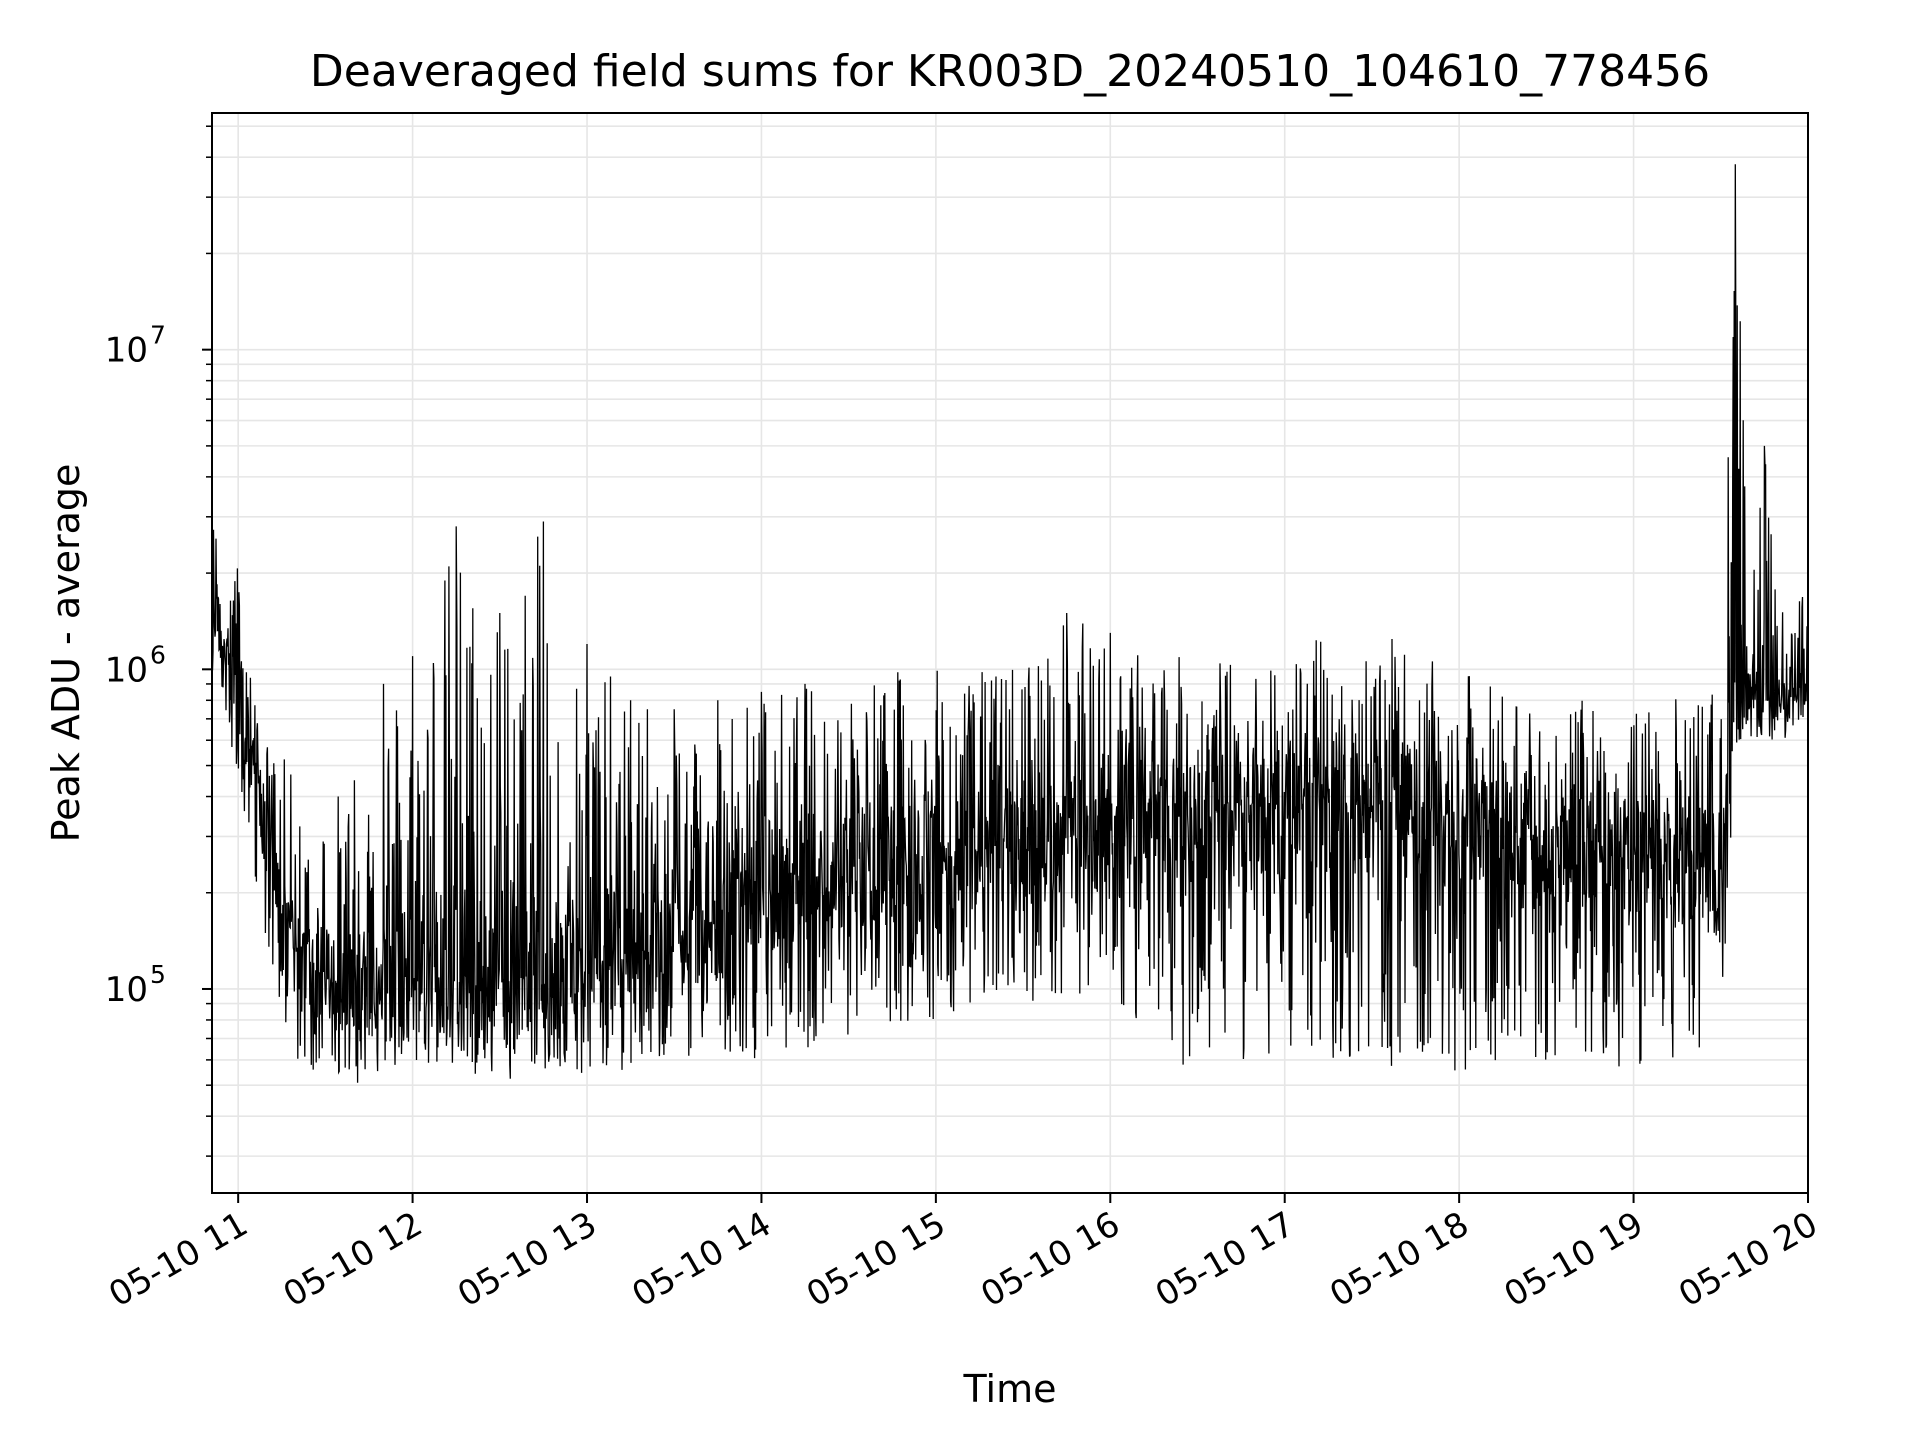 Image resolution: width=1920 pixels, height=1445 pixels. I want to click on y-tick-exponent: 5, so click(158, 974).